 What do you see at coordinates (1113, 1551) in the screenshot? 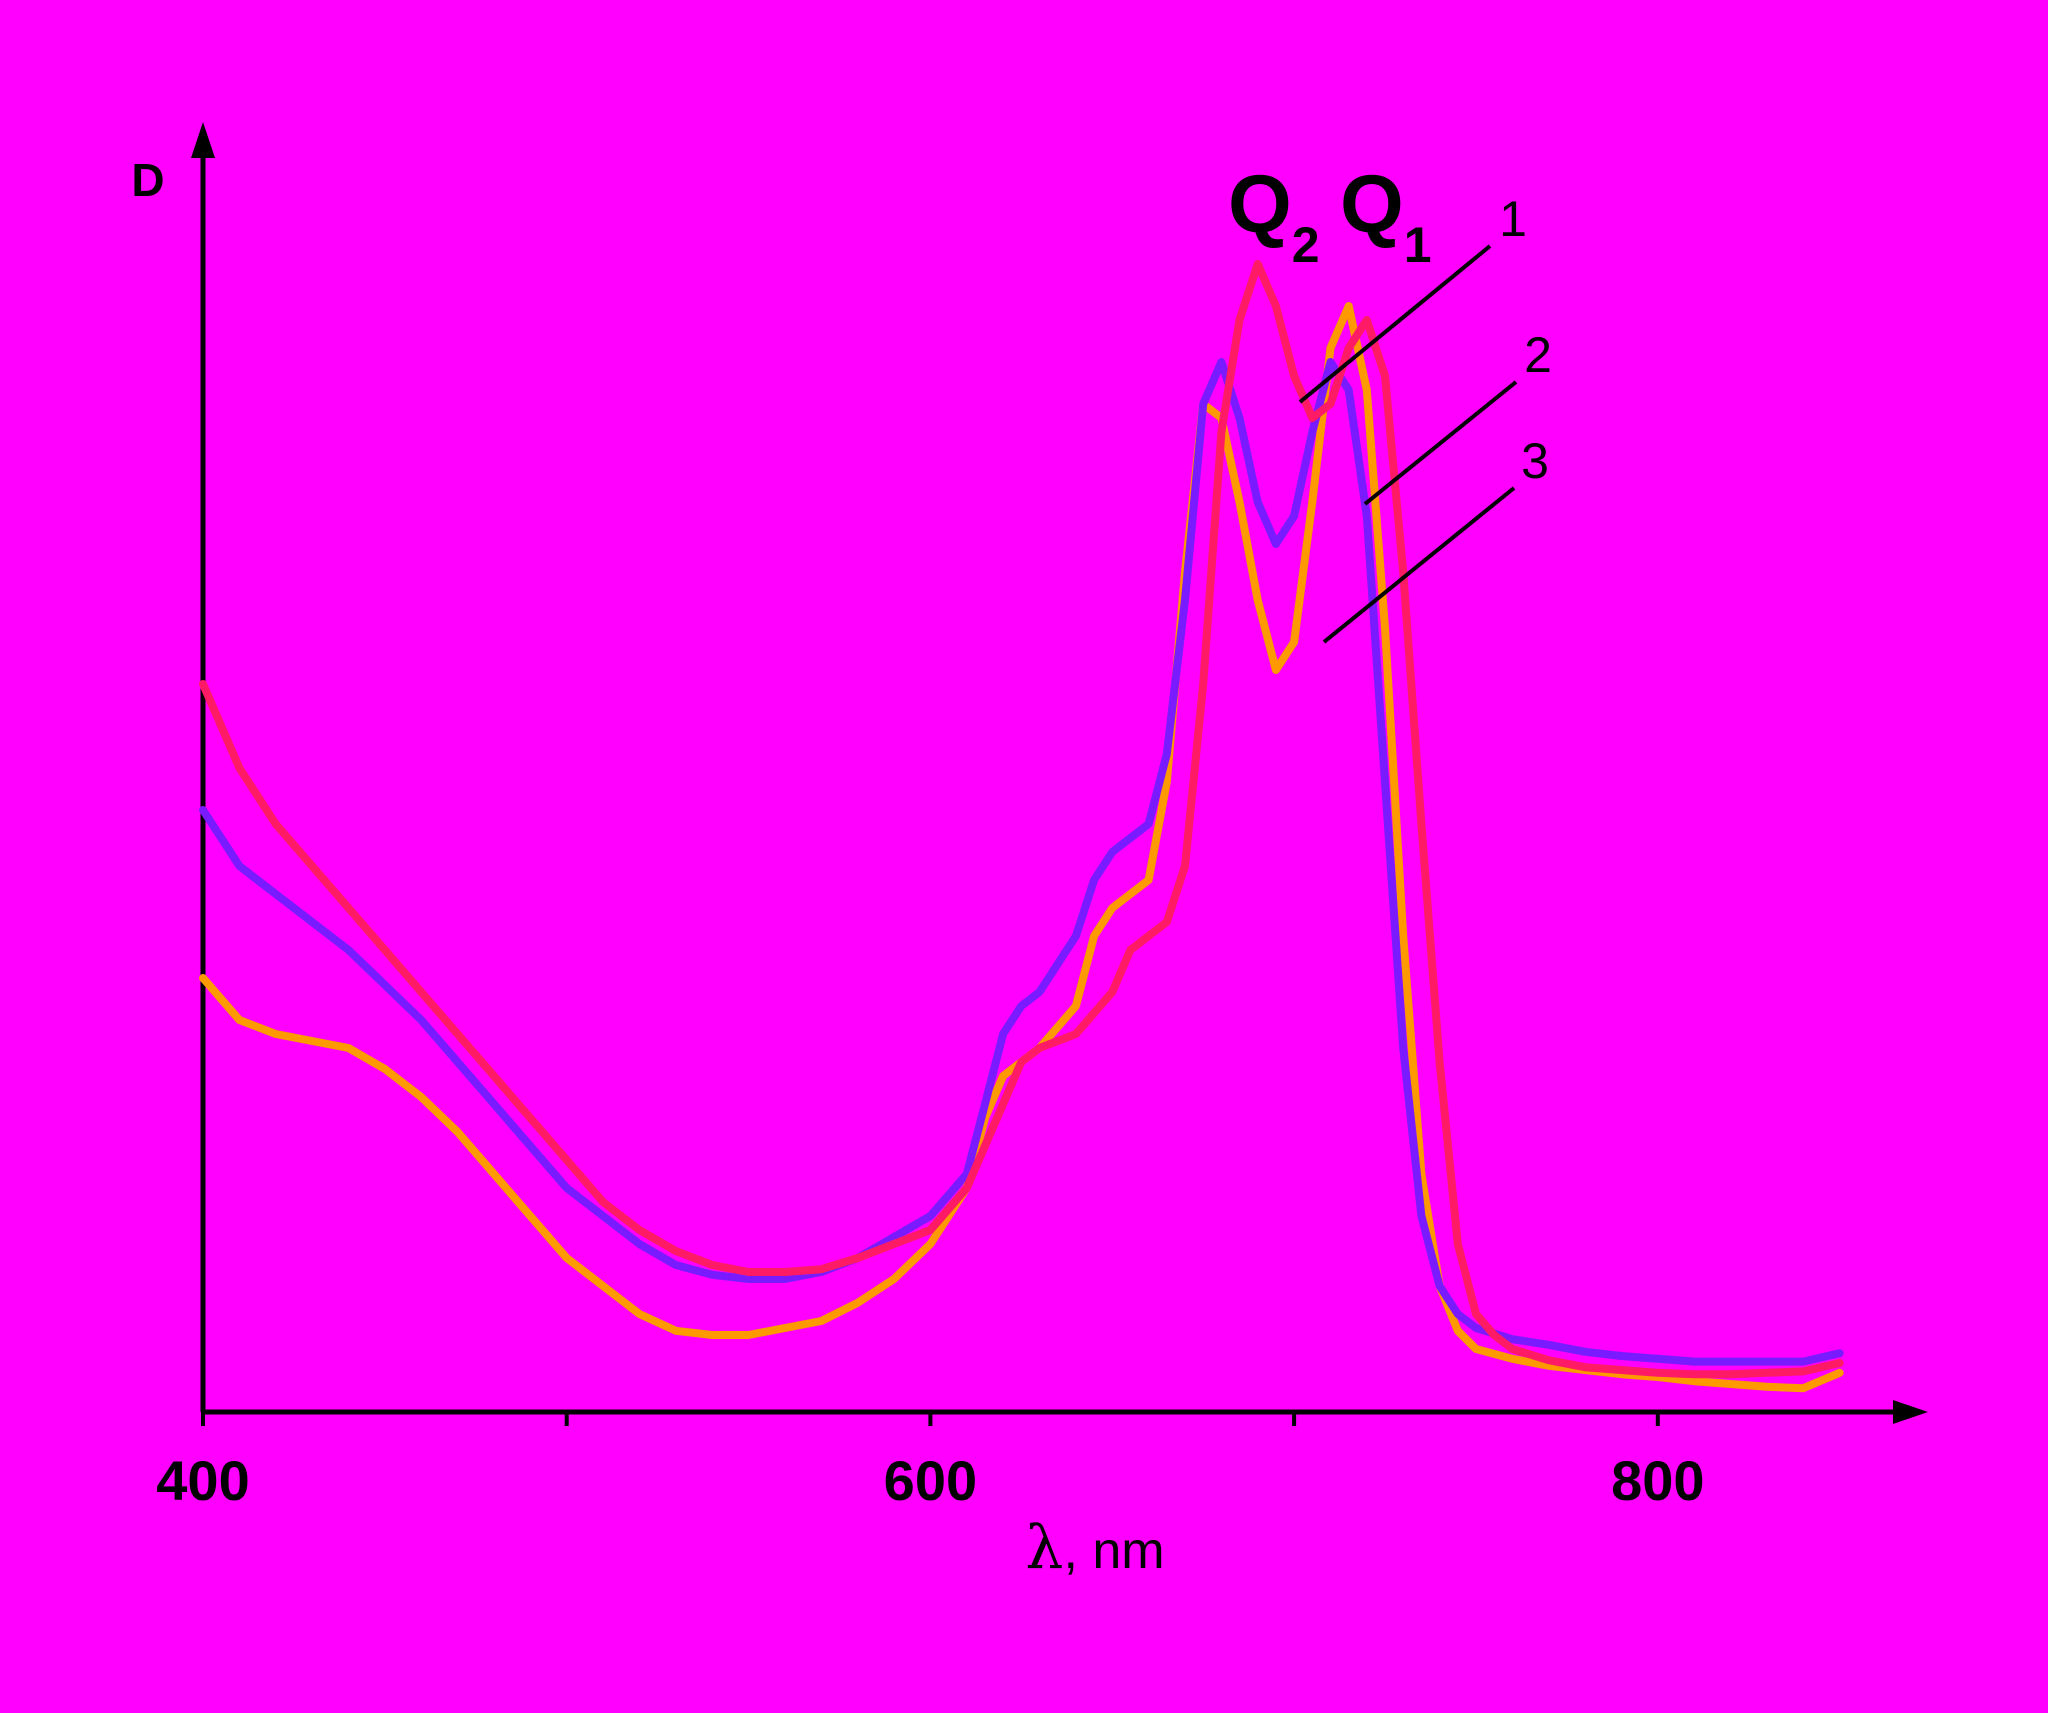
I see `x-axis-label-unit: , nm` at bounding box center [1113, 1551].